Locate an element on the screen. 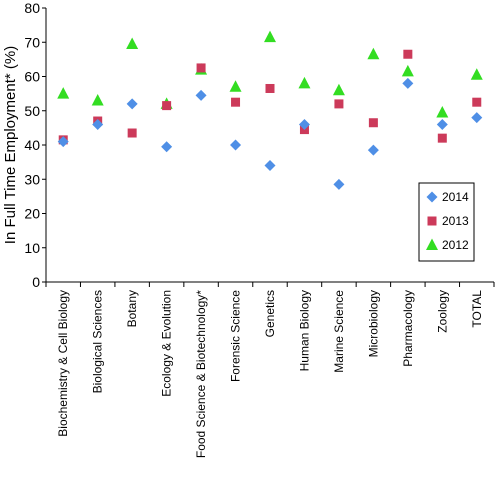  legend-marker-2013 is located at coordinates (432, 221).